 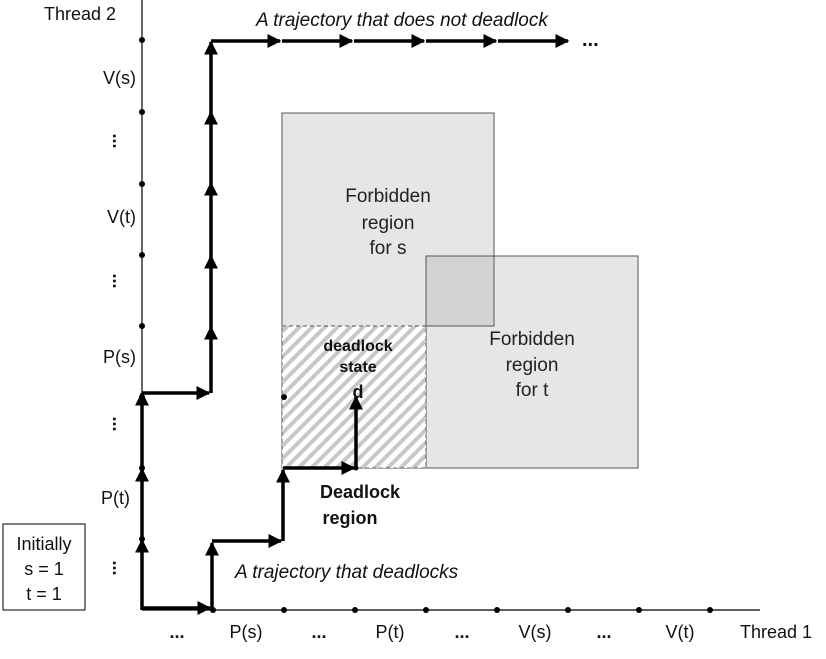 What do you see at coordinates (357, 346) in the screenshot?
I see `svg-text: deadlock` at bounding box center [357, 346].